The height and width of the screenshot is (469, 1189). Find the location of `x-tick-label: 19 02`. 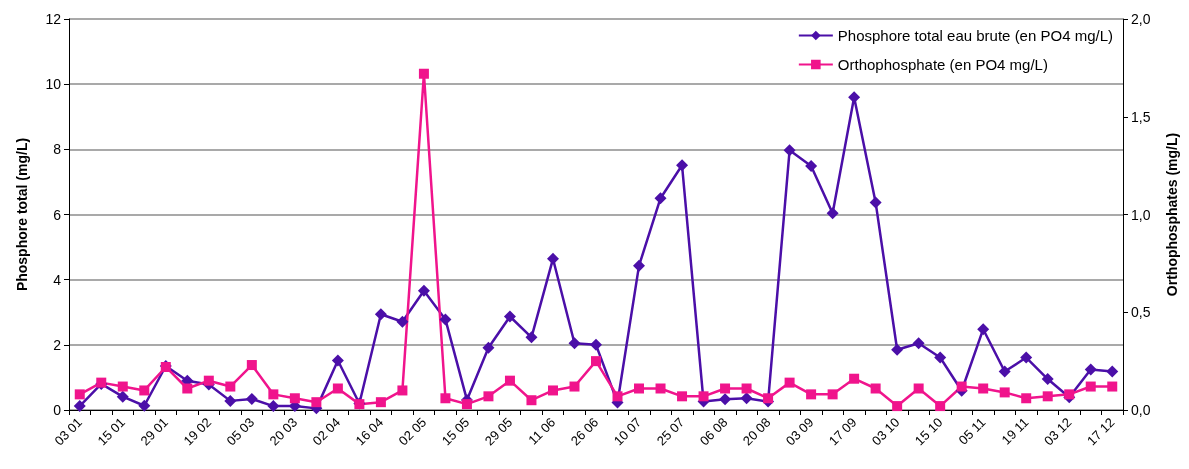

x-tick-label: 19 02 is located at coordinates (197, 431).